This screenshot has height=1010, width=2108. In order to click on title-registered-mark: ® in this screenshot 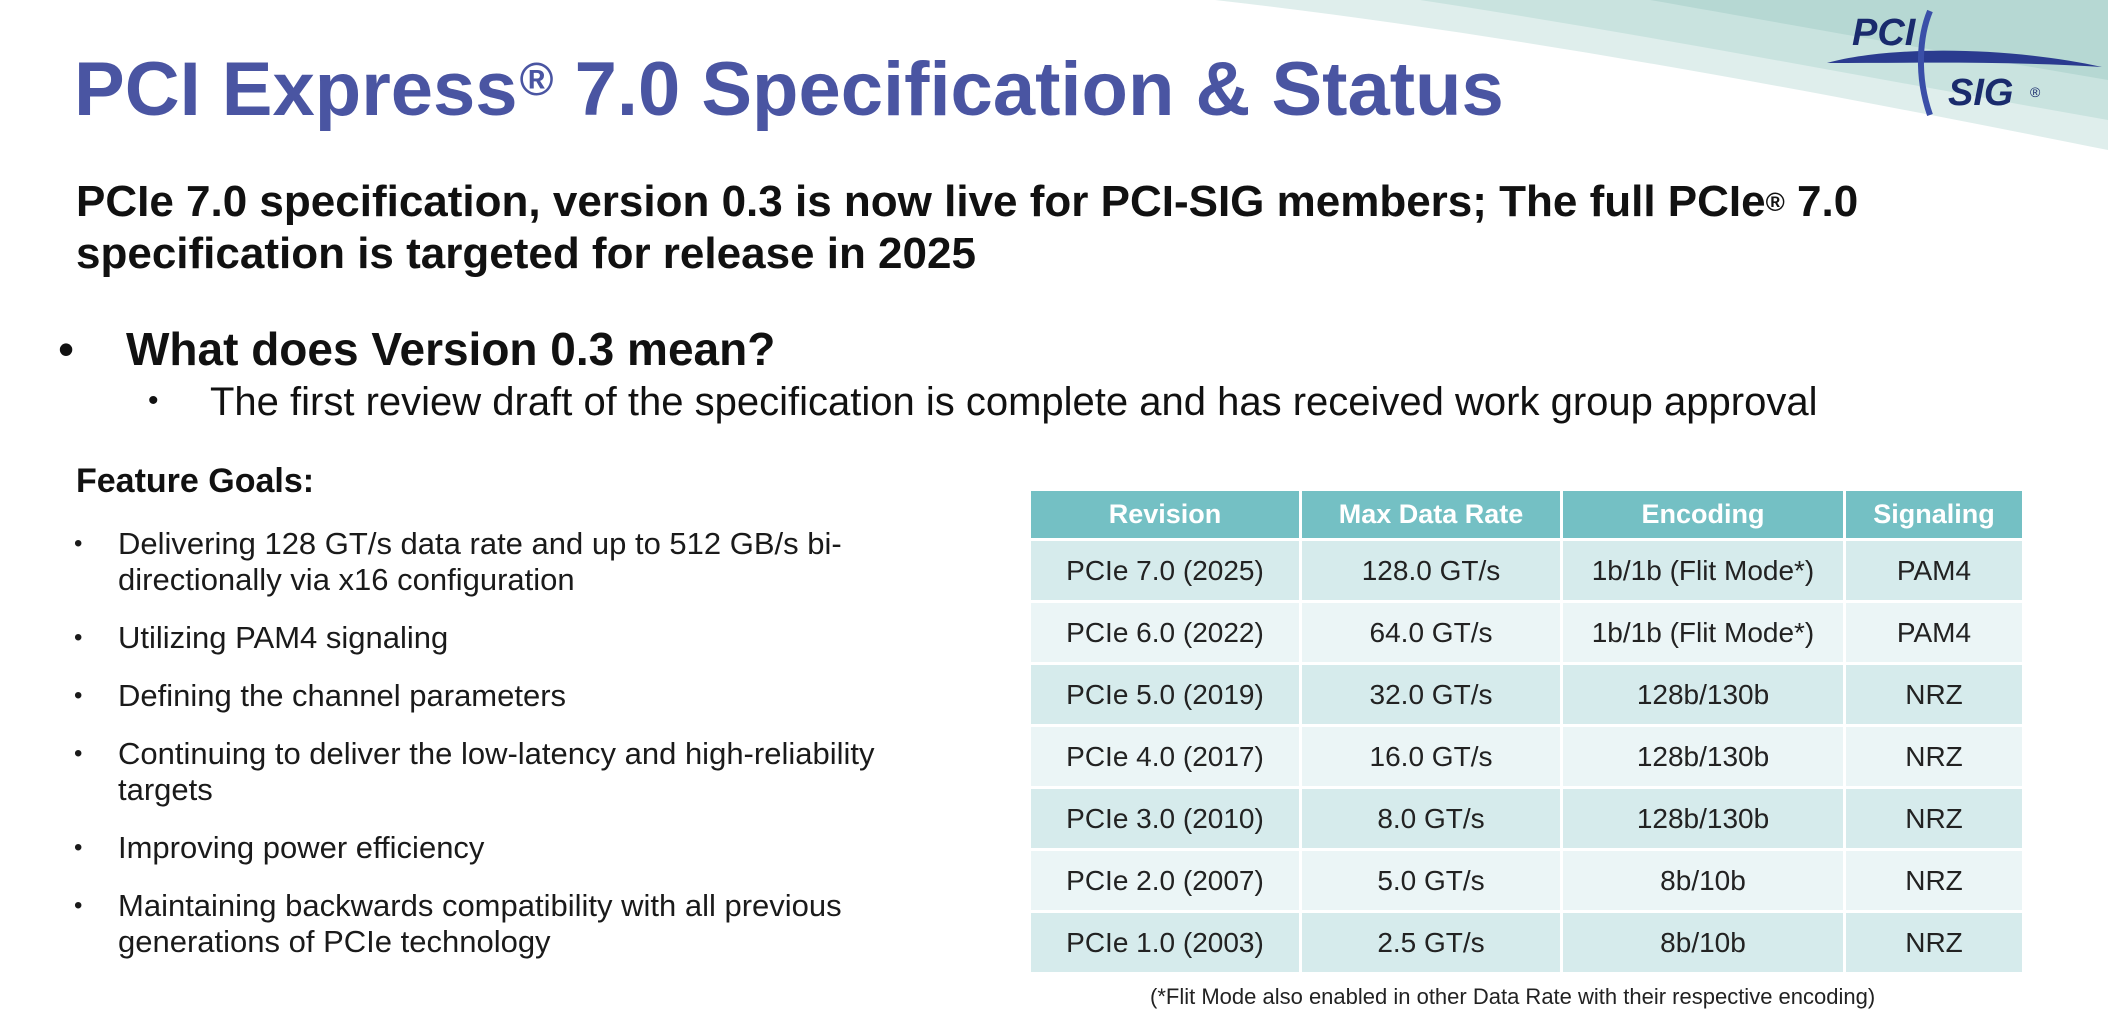, I will do `click(536, 79)`.